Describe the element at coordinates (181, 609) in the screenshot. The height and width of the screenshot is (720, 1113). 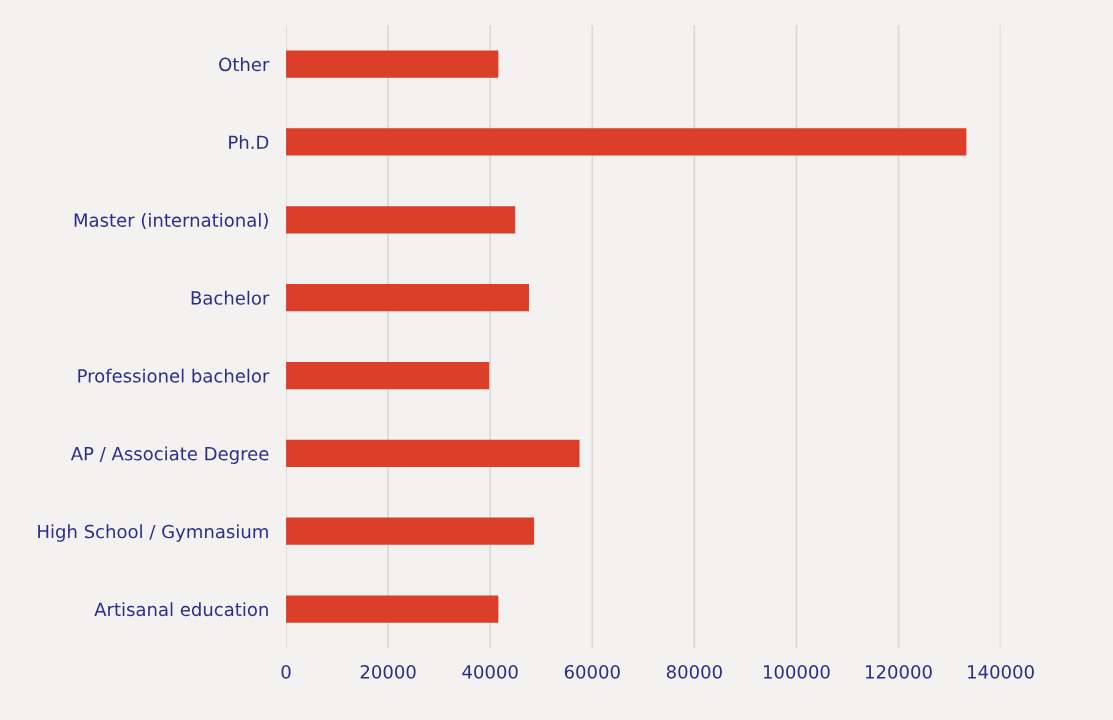
I see `y-tick-label: Artisanal education` at that location.